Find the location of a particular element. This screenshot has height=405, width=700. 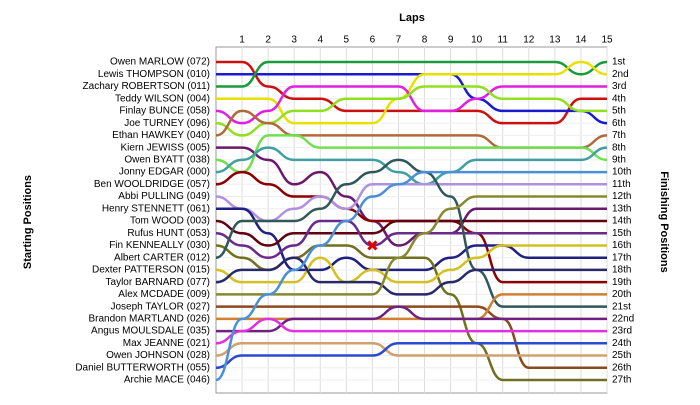

starting-label: Archie MACE (046) is located at coordinates (167, 380).